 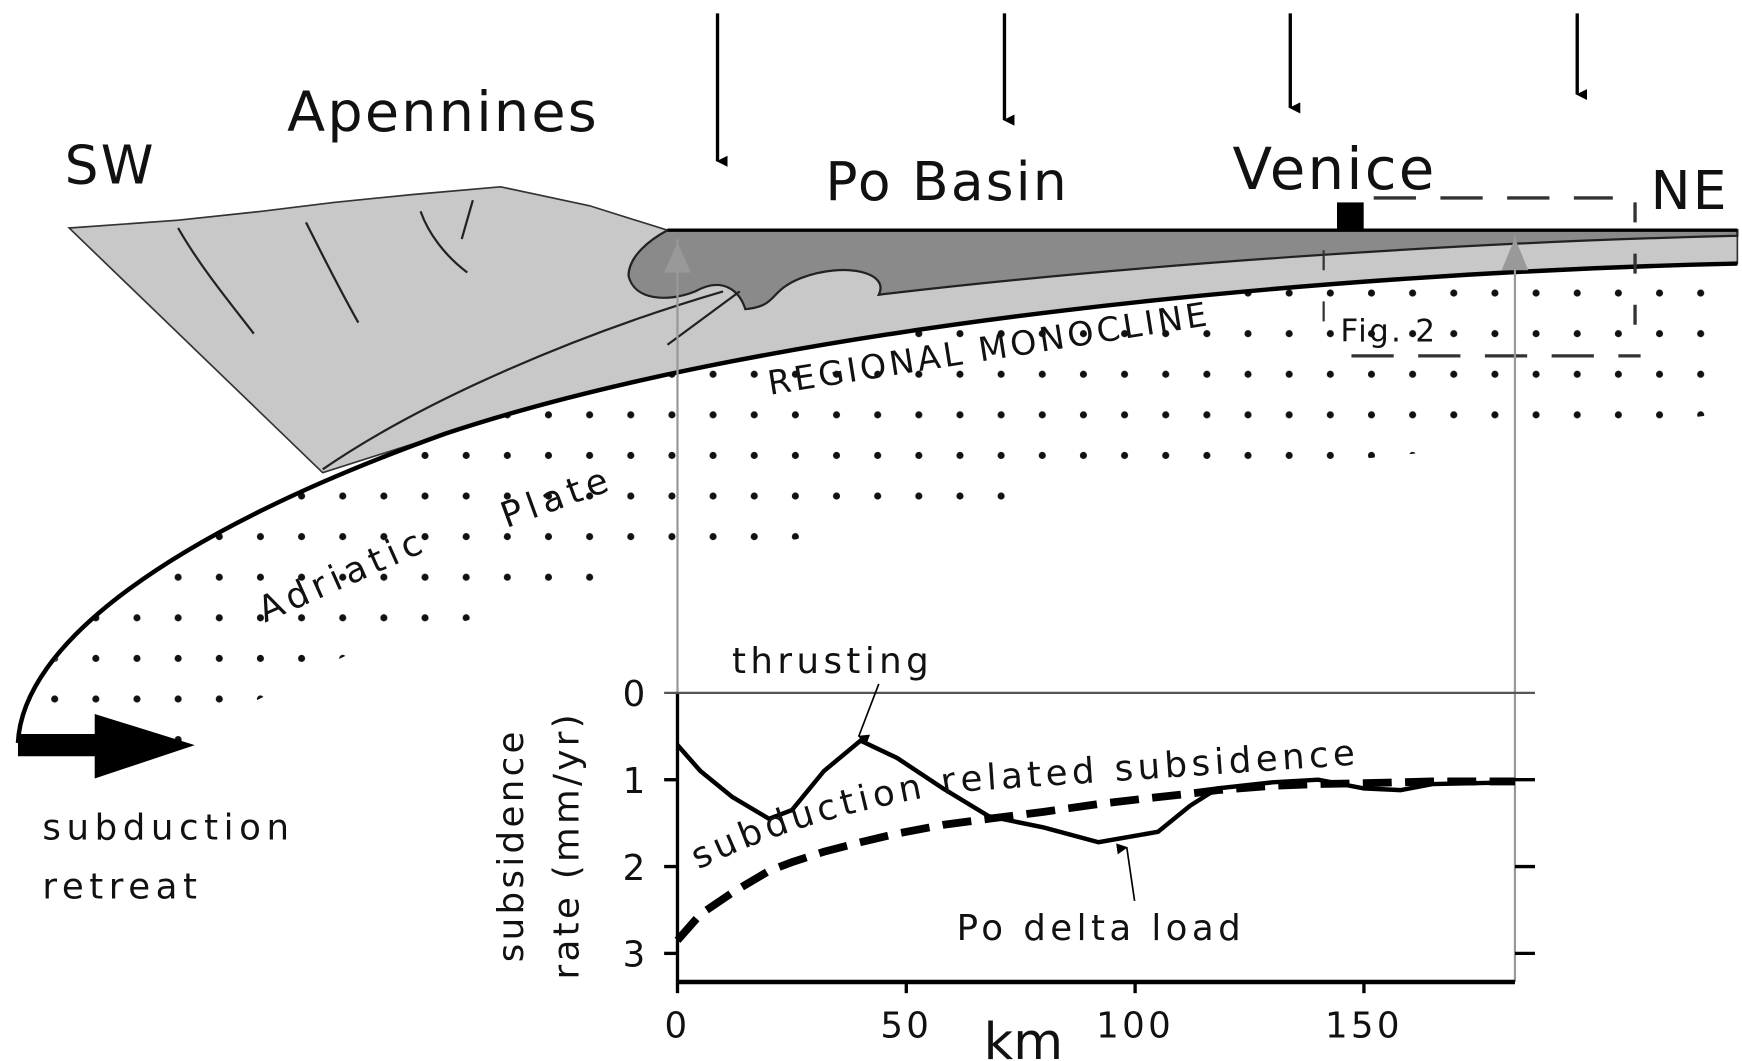 I want to click on x-tick-label: 0, so click(x=677, y=1026).